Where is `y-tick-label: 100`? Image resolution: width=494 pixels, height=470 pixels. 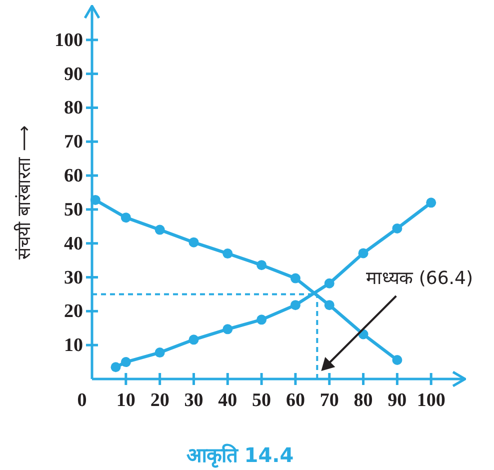
y-tick-label: 100 is located at coordinates (68, 40).